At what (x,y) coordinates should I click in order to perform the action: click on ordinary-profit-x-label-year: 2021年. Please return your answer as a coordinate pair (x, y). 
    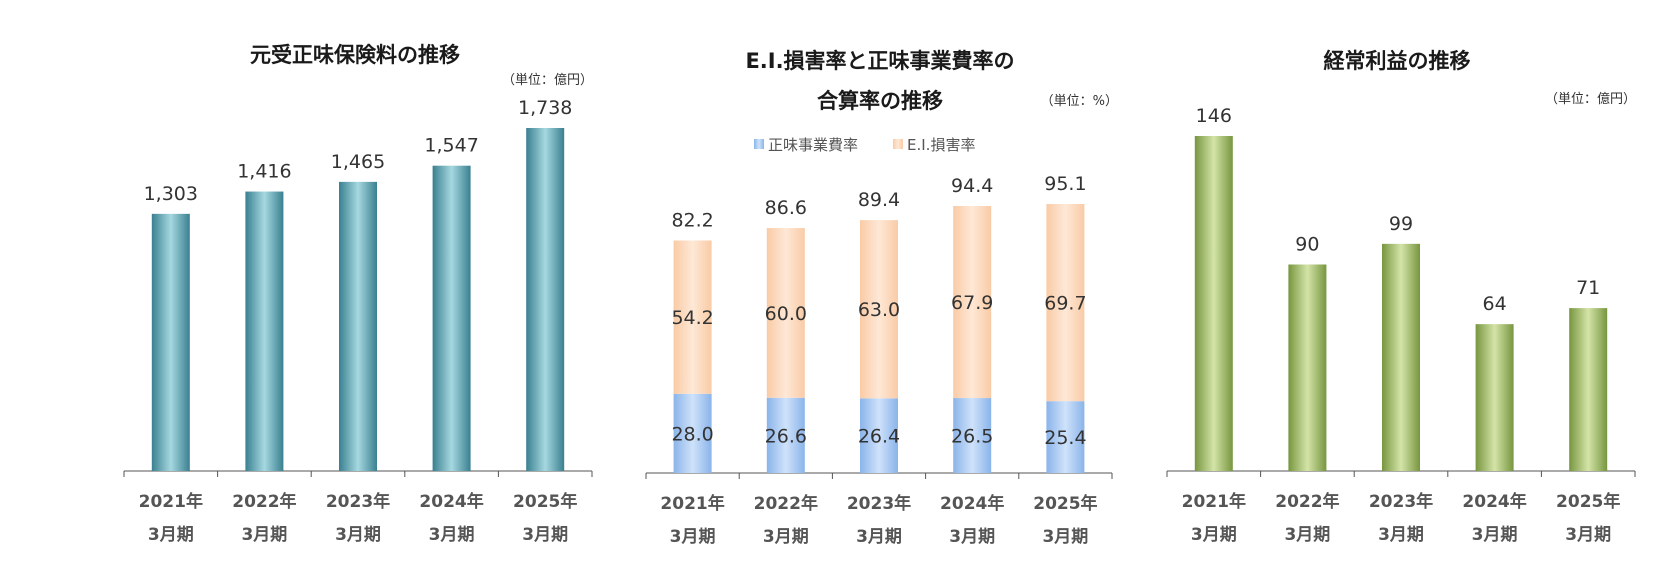
    Looking at the image, I should click on (1214, 501).